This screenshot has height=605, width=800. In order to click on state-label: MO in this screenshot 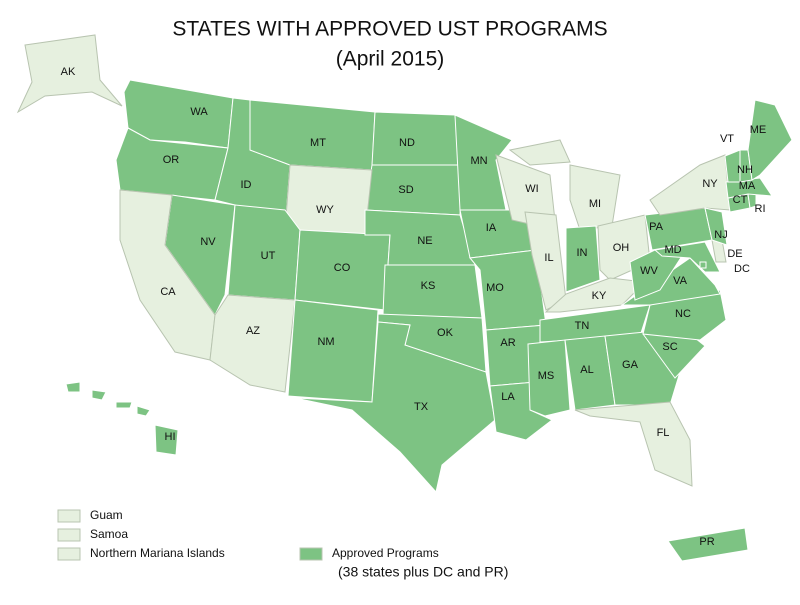, I will do `click(495, 288)`.